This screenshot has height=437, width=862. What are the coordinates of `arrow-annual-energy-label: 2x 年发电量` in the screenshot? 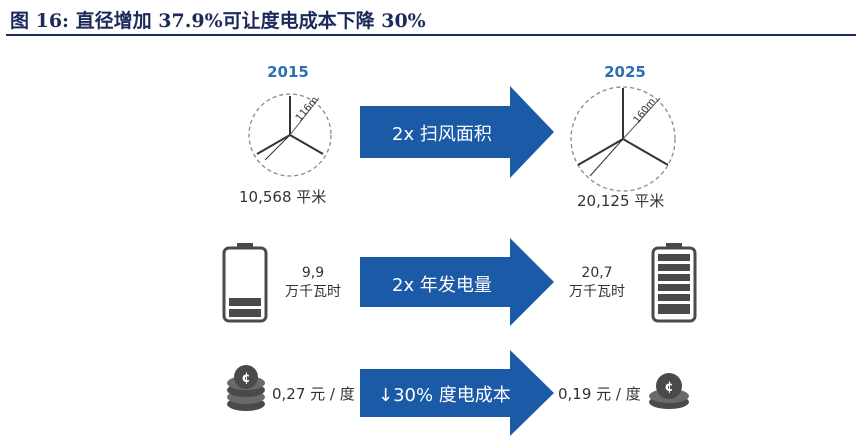 It's located at (442, 285).